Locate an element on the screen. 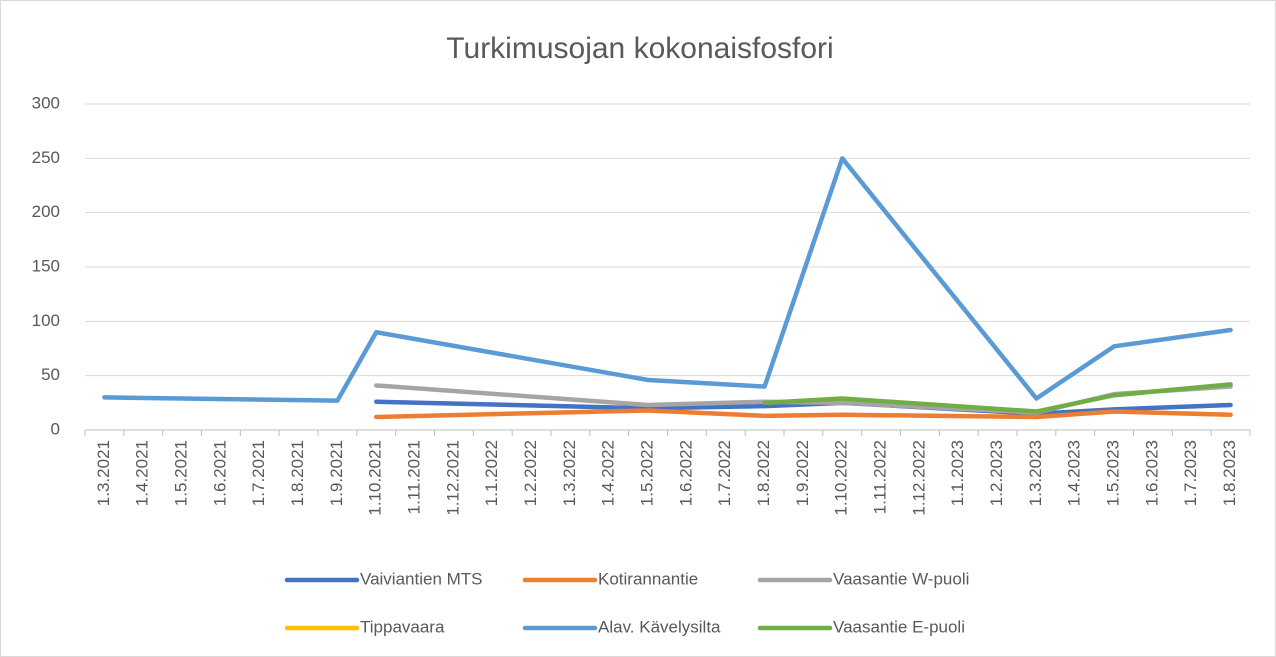  x-tick-label: 1.1.2023 is located at coordinates (957, 473).